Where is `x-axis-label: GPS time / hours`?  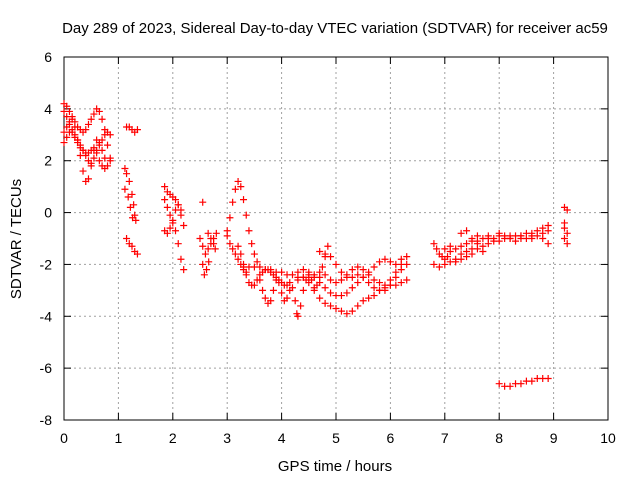 x-axis-label: GPS time / hours is located at coordinates (335, 466).